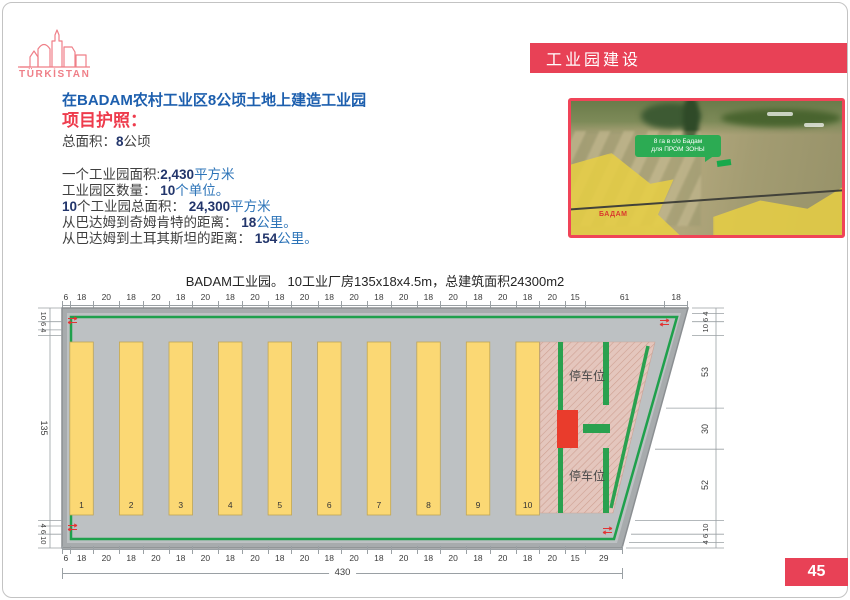 The width and height of the screenshot is (850, 600). Describe the element at coordinates (375, 281) in the screenshot. I see `plan-title: BADAM工业园。 10工业厂房135x18x4.5m，总建筑面积24300m2` at that location.